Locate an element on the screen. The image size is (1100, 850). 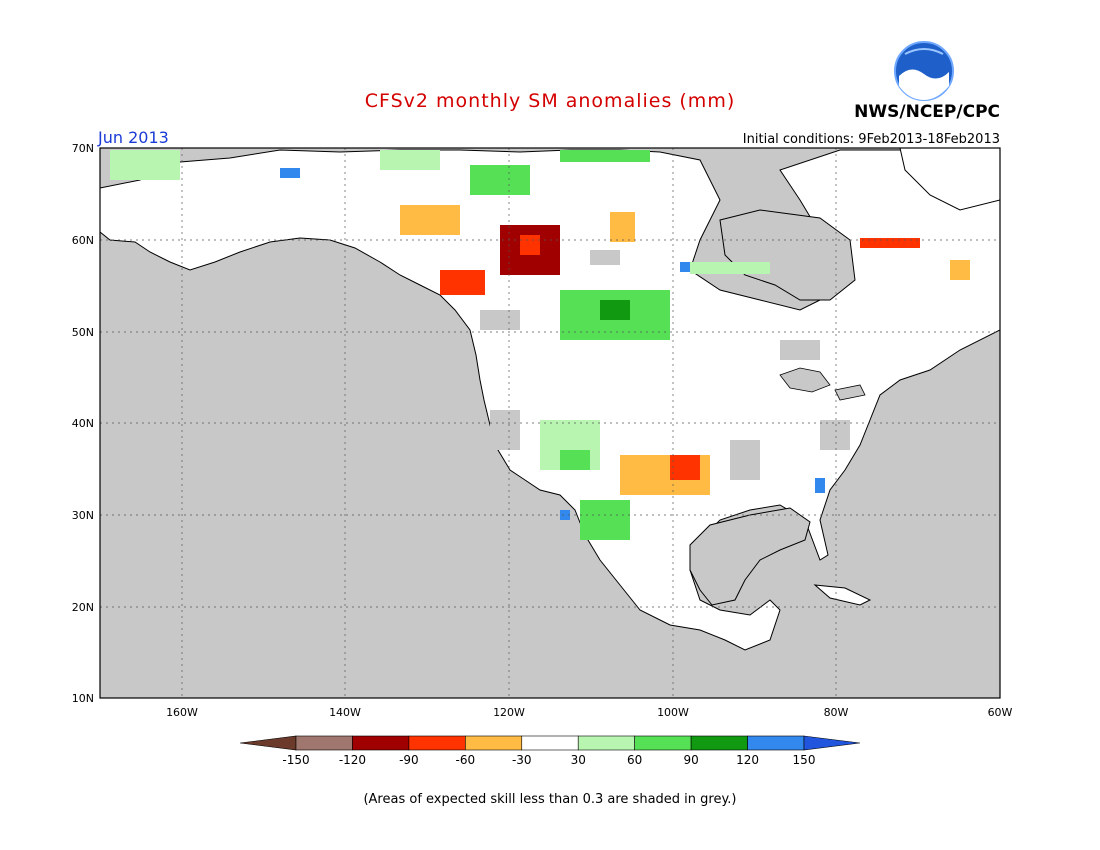
colorbar-tick-label: 150 is located at coordinates (804, 760).